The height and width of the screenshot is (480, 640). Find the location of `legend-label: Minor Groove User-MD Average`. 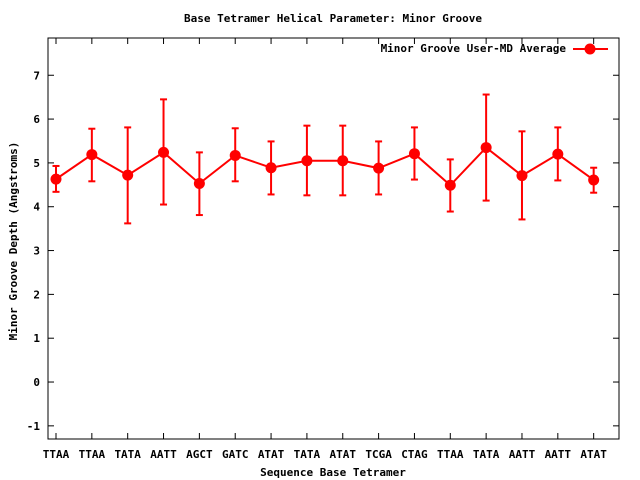

legend-label: Minor Groove User-MD Average is located at coordinates (474, 48).